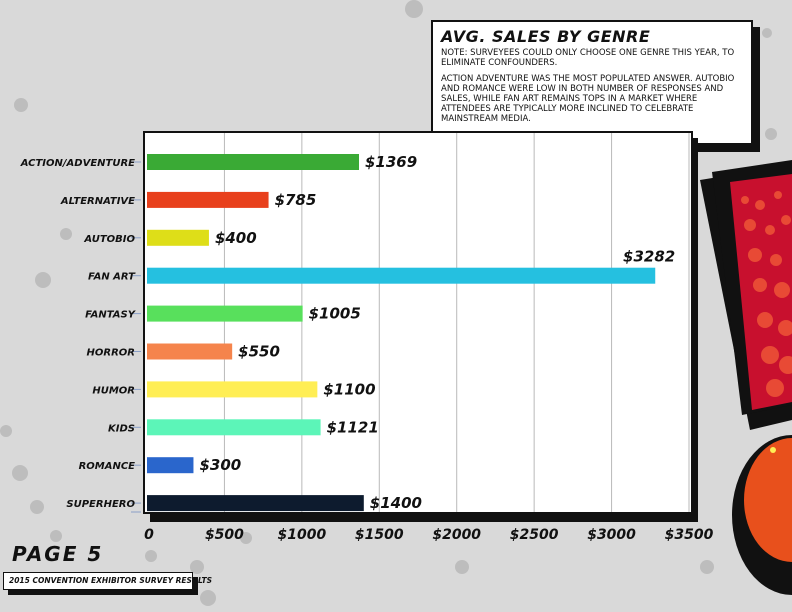 This screenshot has width=792, height=612. What do you see at coordinates (611, 535) in the screenshot?
I see `x-tick-label: $3000` at bounding box center [611, 535].